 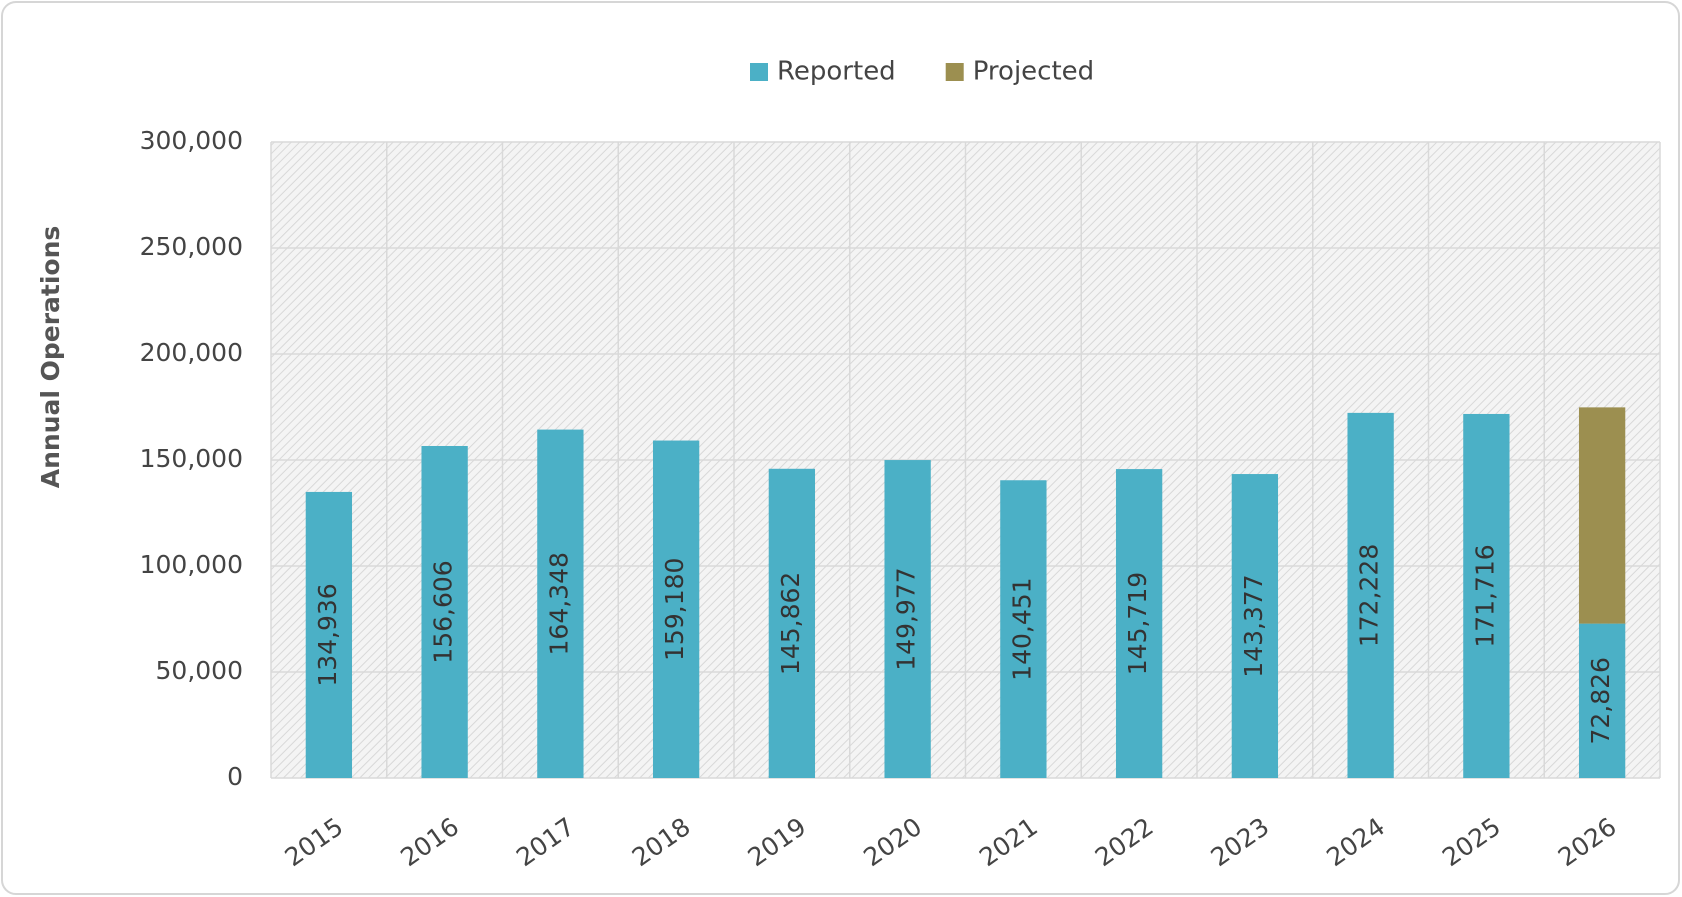 I want to click on value-label: 159,180, so click(x=674, y=609).